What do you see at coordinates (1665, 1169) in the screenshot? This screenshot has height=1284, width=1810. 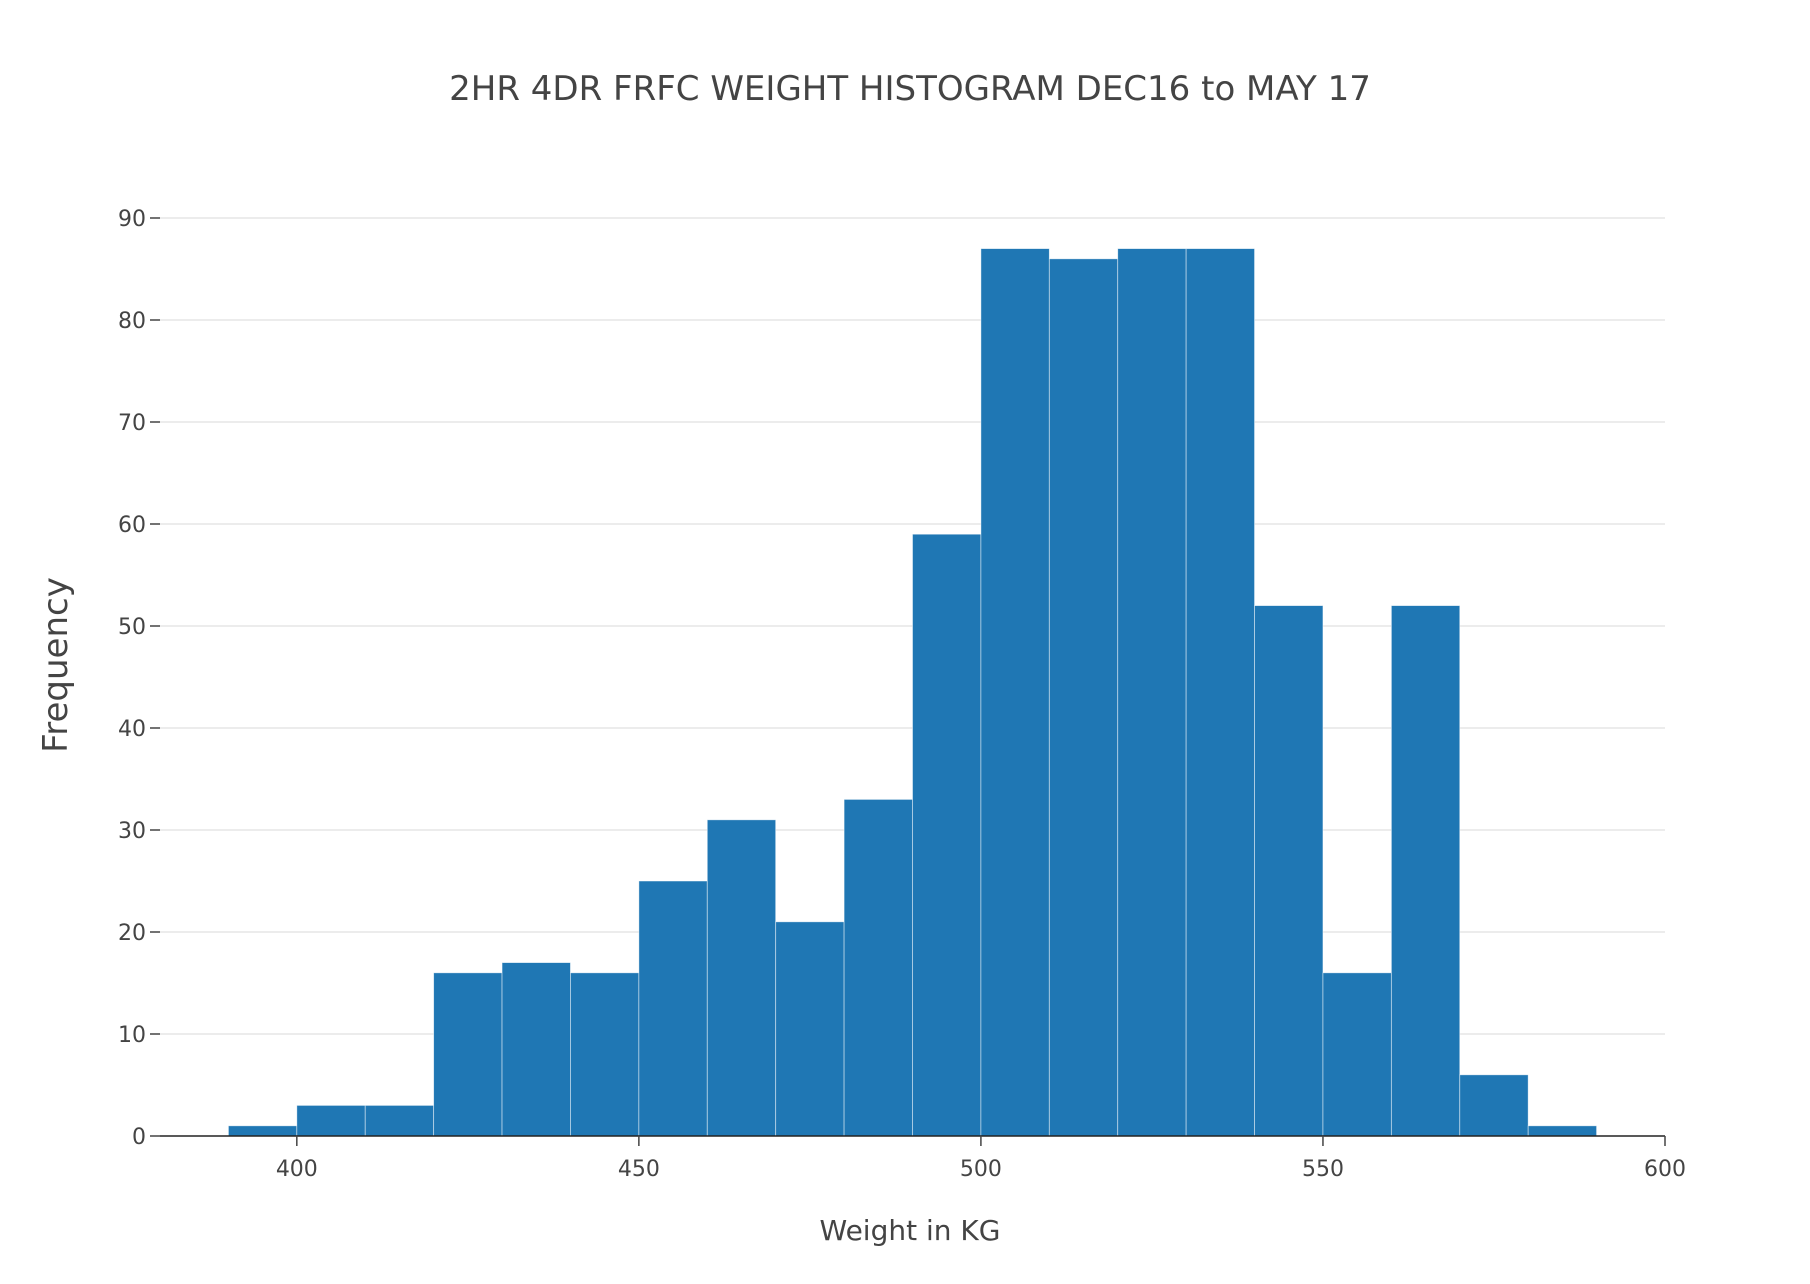 I see `x-tick-label: 600` at bounding box center [1665, 1169].